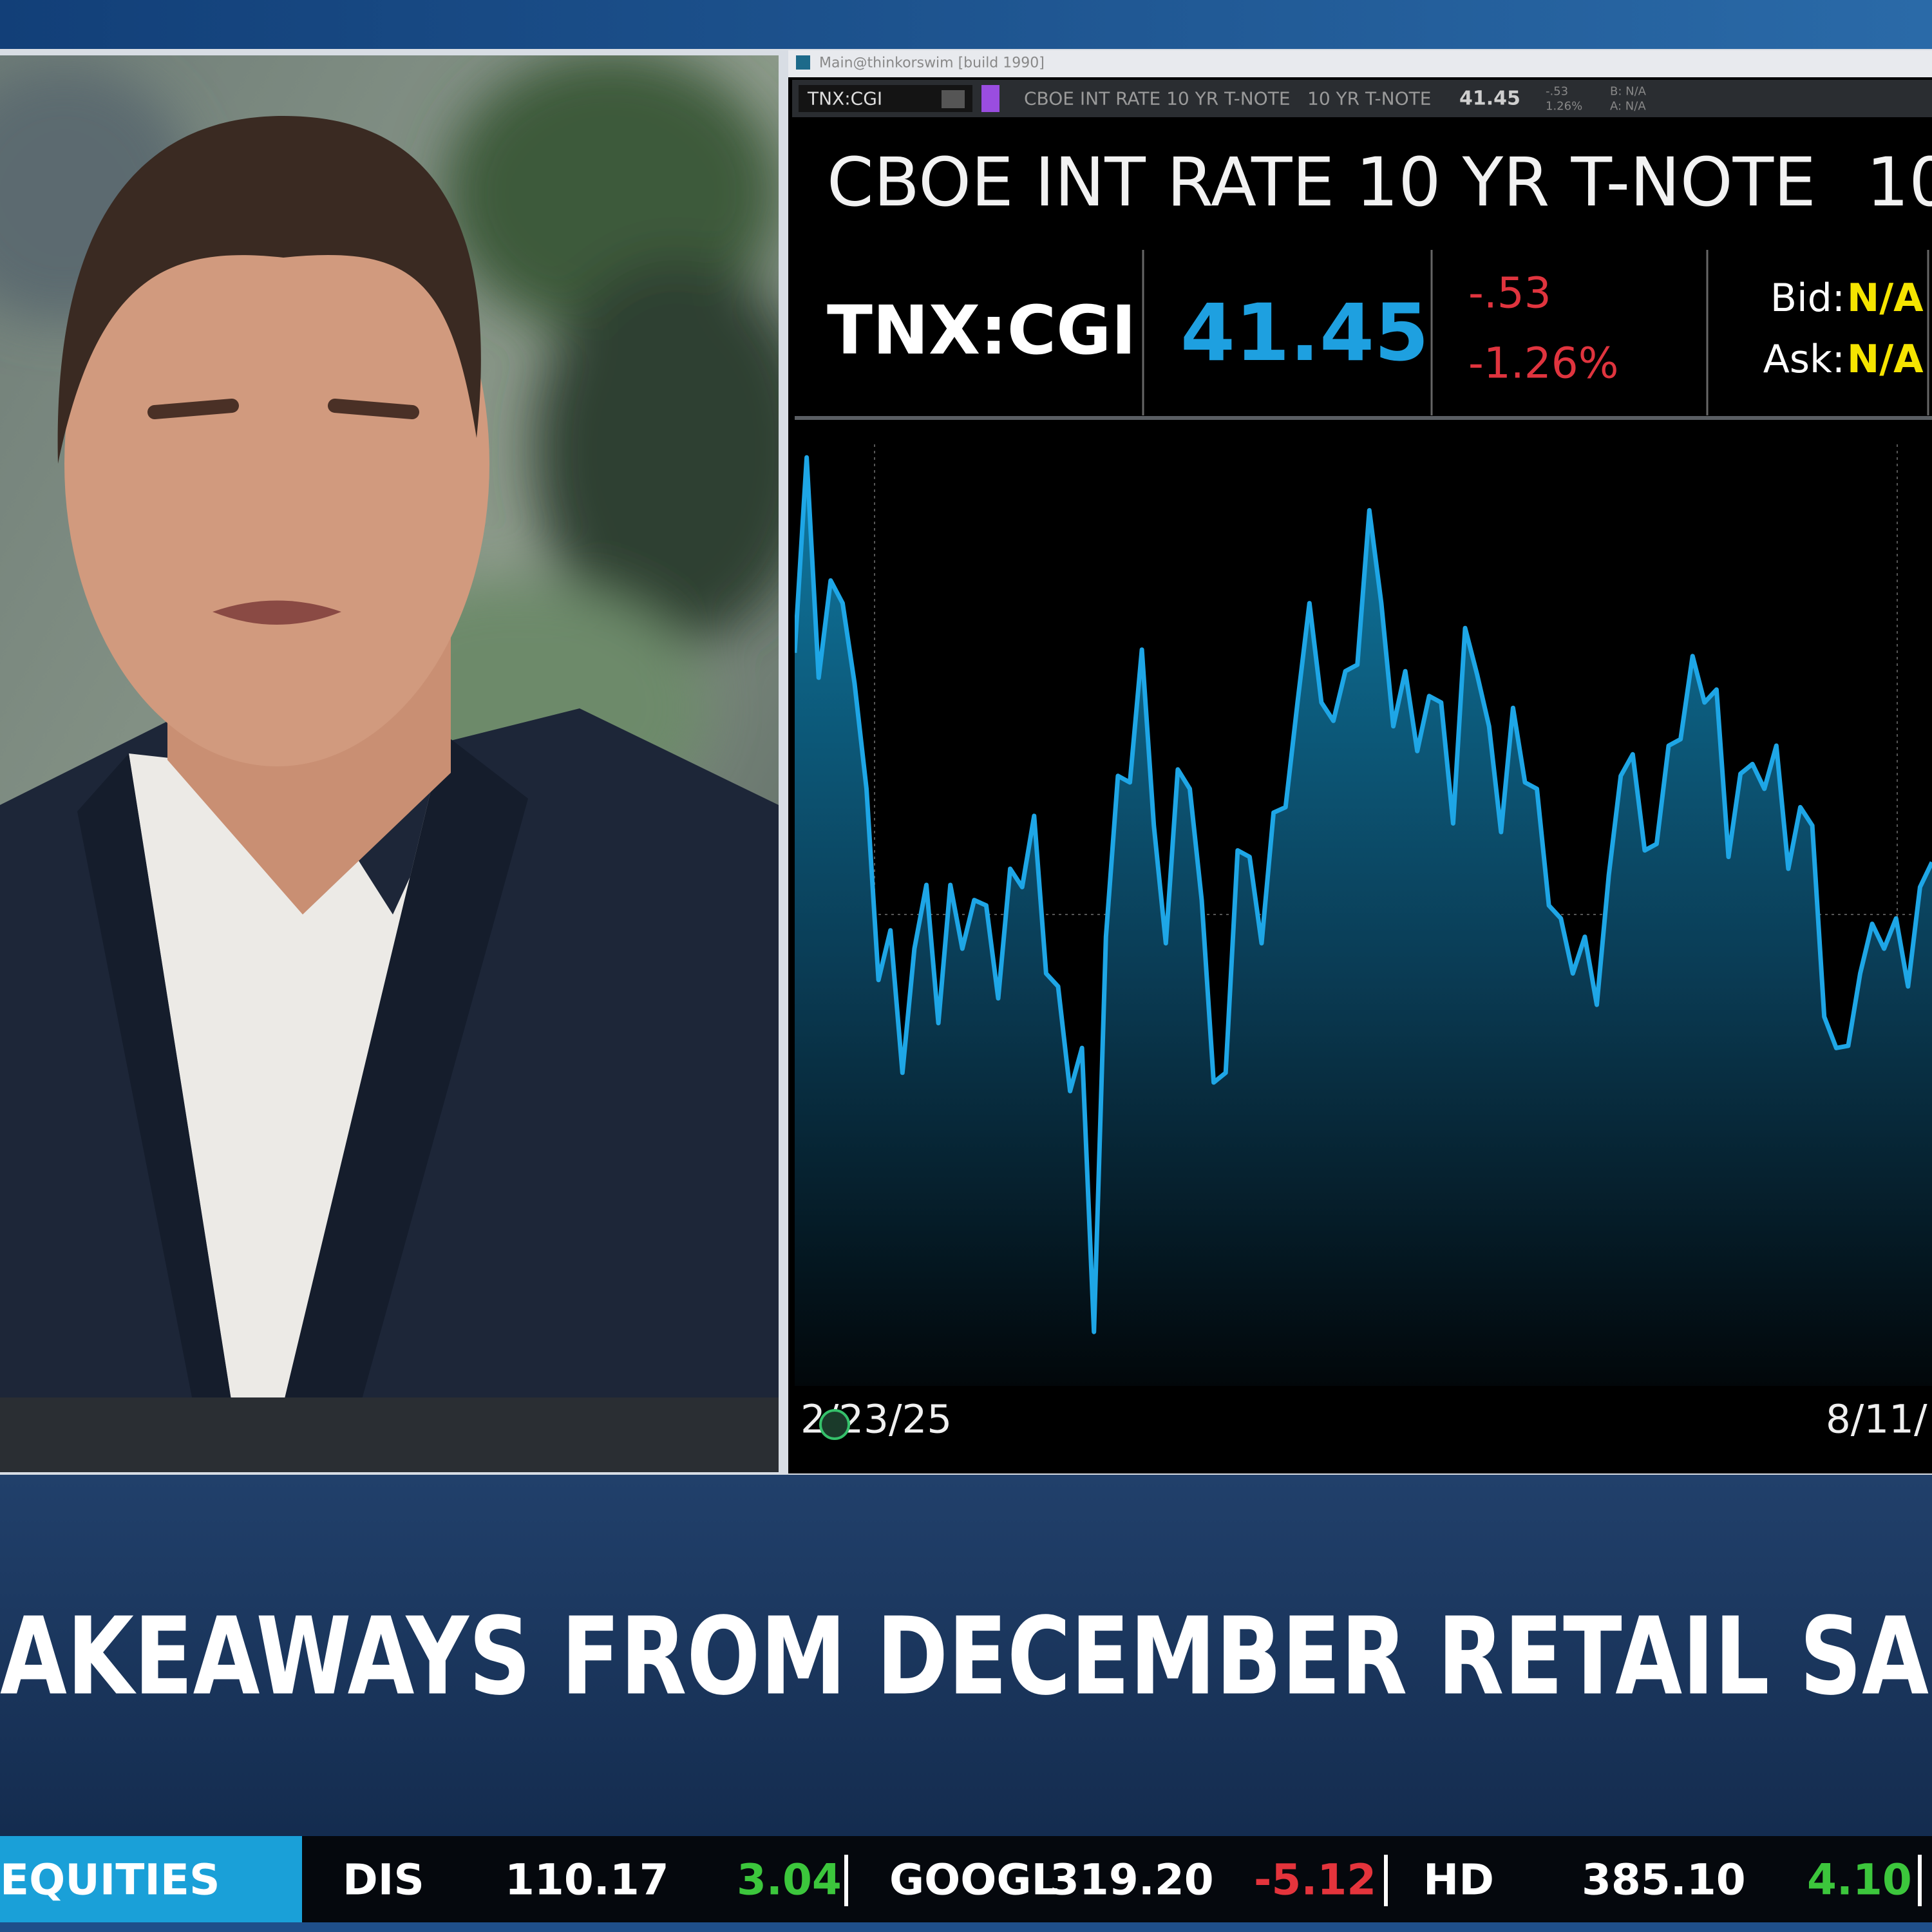 The image size is (1932, 1932). Describe the element at coordinates (789, 1880) in the screenshot. I see `ticker-change: 3.04` at that location.